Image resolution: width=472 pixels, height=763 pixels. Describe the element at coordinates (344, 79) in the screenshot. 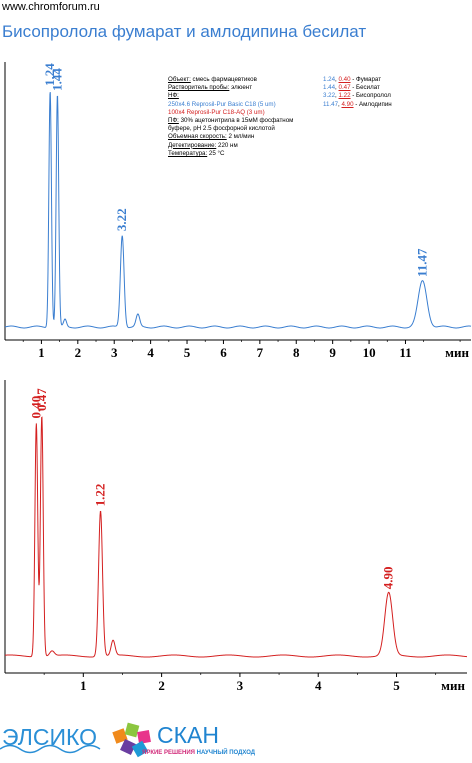

I see `legend-rt-red: 0.40` at that location.